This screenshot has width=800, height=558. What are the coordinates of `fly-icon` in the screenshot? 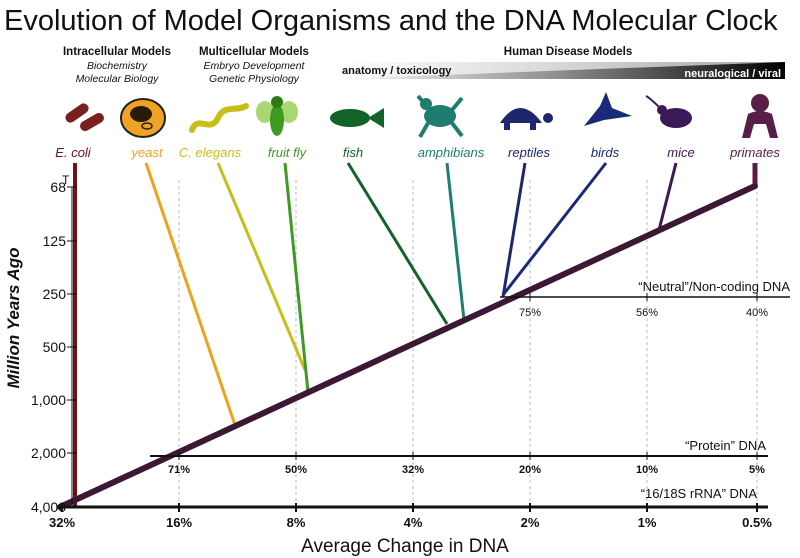 It's located at (277, 116).